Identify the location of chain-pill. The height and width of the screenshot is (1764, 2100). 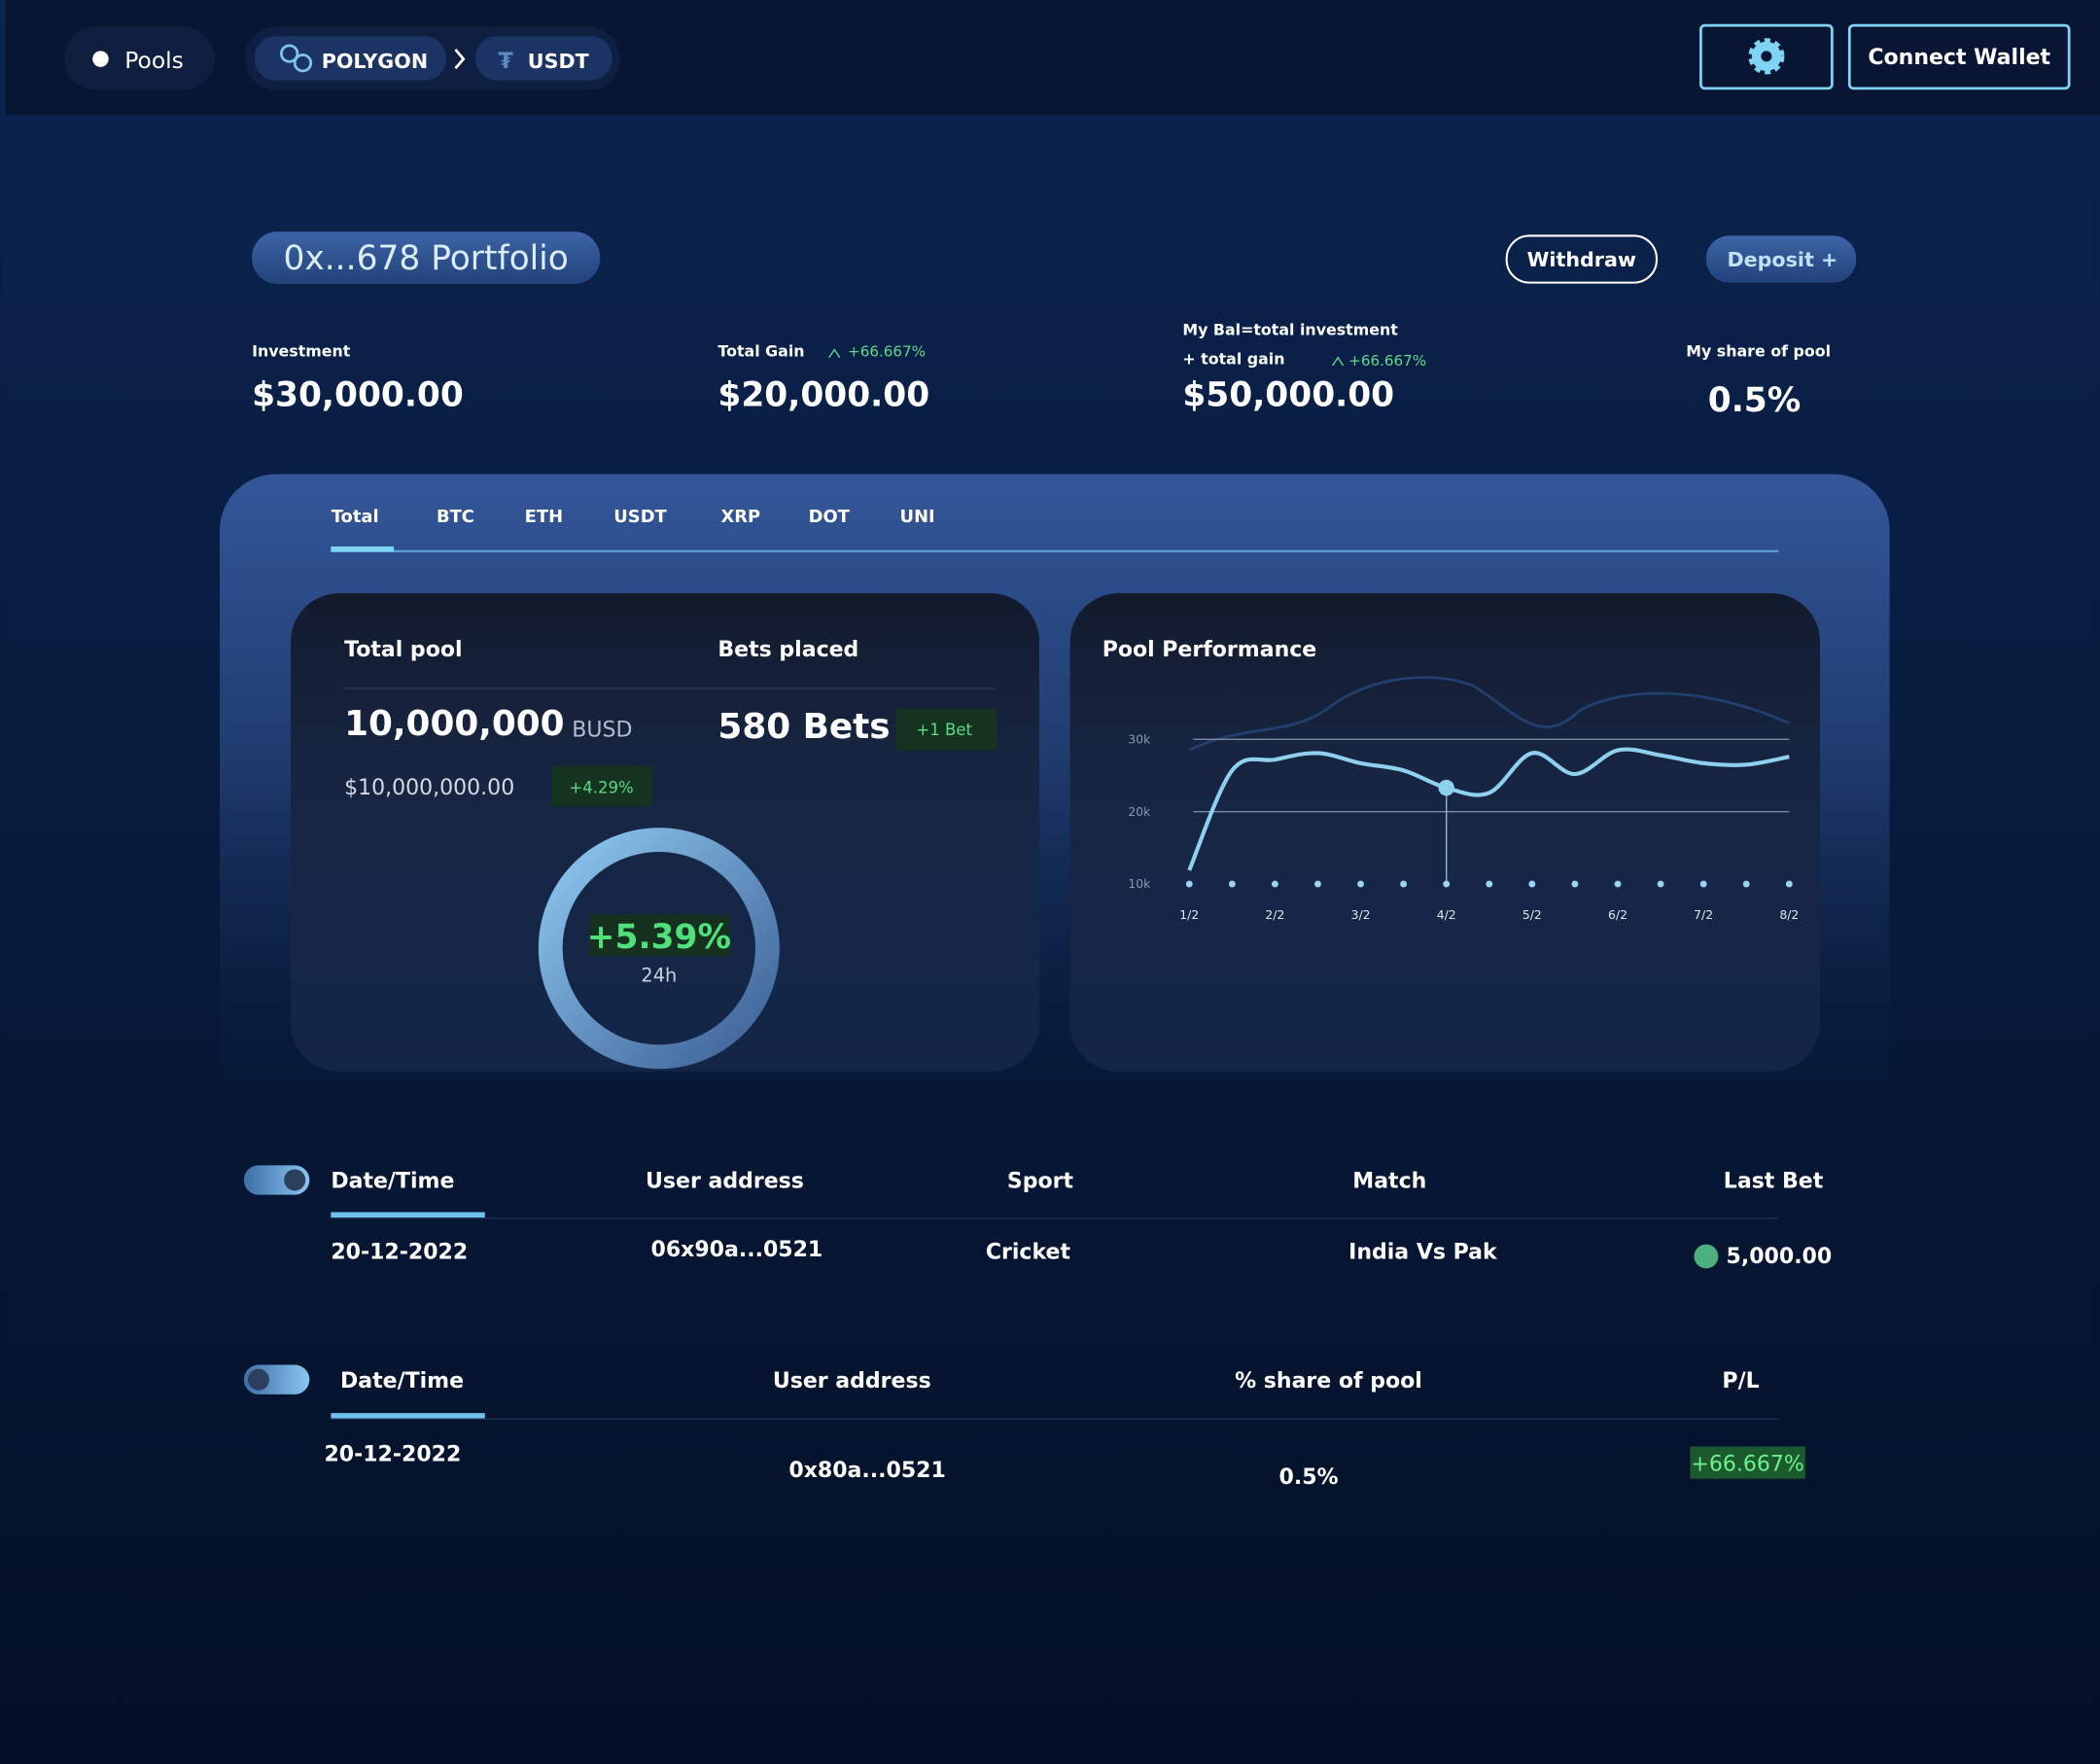
(350, 58).